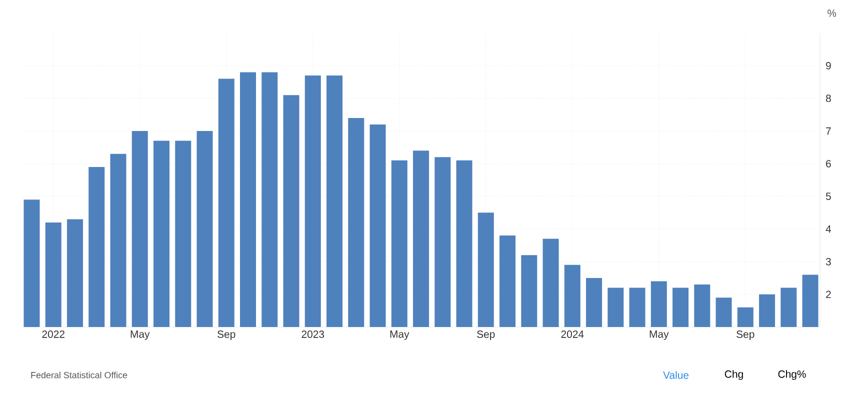  I want to click on text: Chg%, so click(792, 375).